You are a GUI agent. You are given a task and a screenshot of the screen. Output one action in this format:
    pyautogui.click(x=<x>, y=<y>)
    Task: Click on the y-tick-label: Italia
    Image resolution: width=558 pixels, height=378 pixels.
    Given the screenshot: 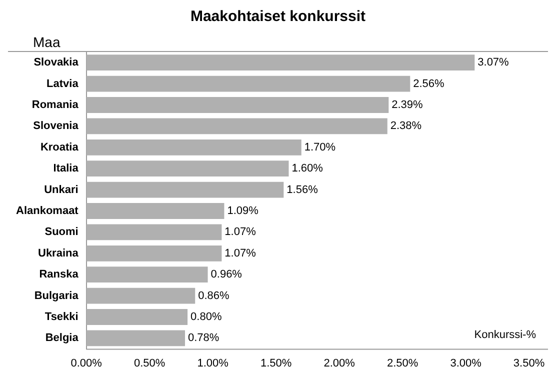 What is the action you would take?
    pyautogui.click(x=66, y=168)
    